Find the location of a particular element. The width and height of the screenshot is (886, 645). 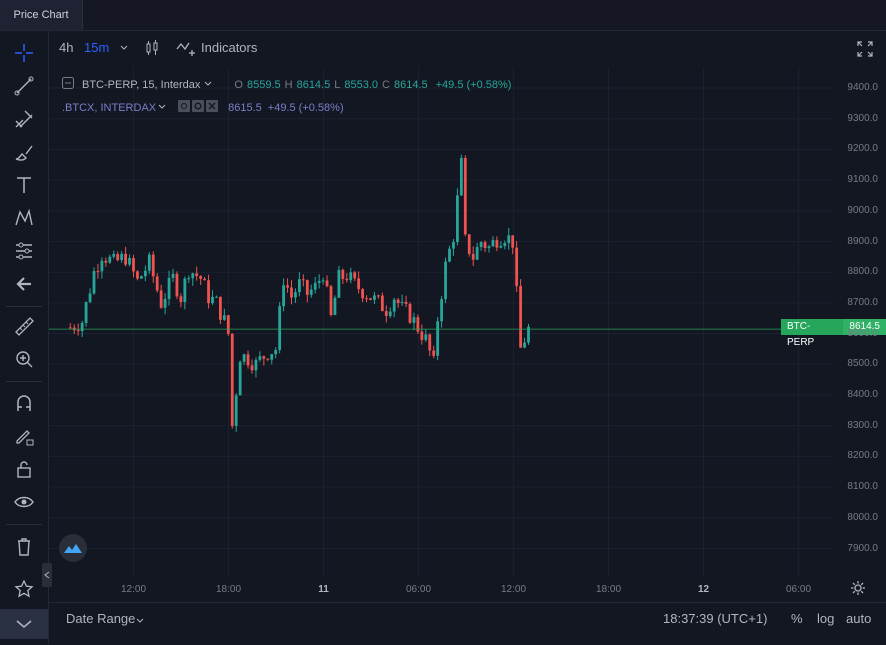

date-range-button: Date Range is located at coordinates (101, 618).